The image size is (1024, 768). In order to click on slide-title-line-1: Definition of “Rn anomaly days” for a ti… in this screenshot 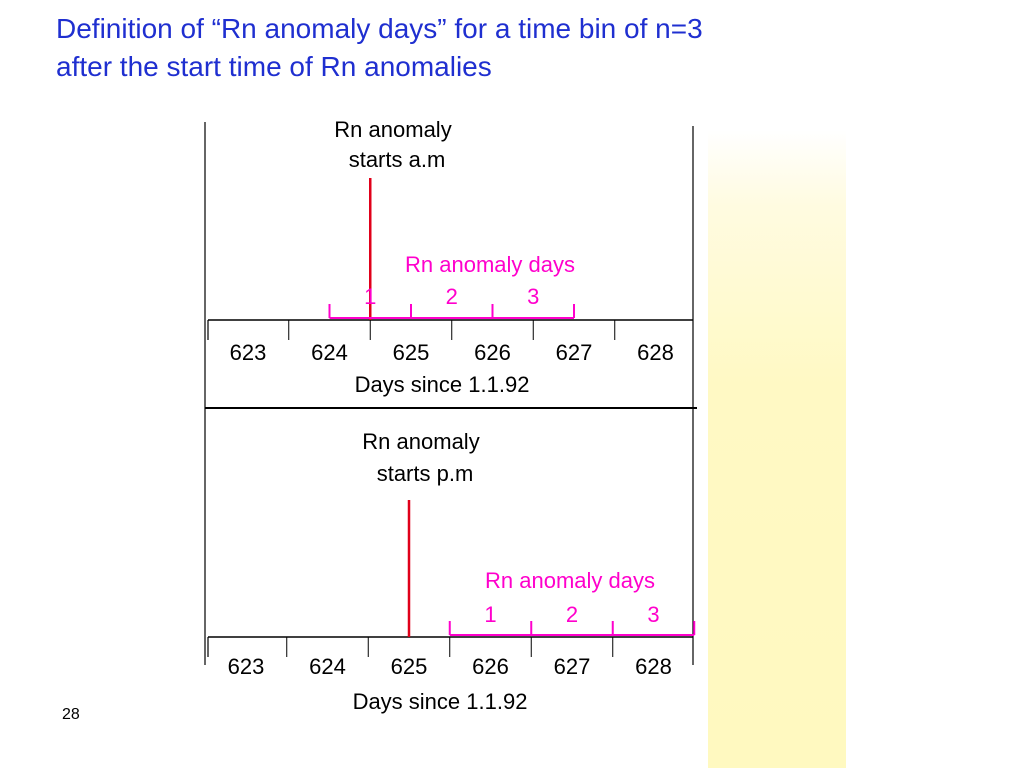, I will do `click(379, 28)`.